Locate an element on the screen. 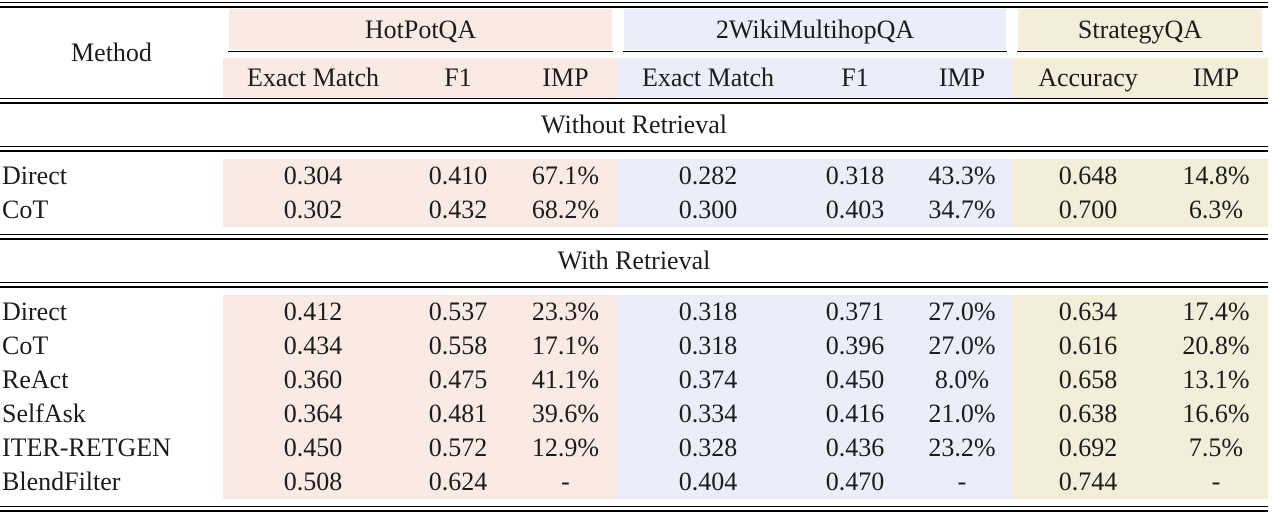 This screenshot has width=1272, height=516. value-cell: 0.434 is located at coordinates (313, 346).